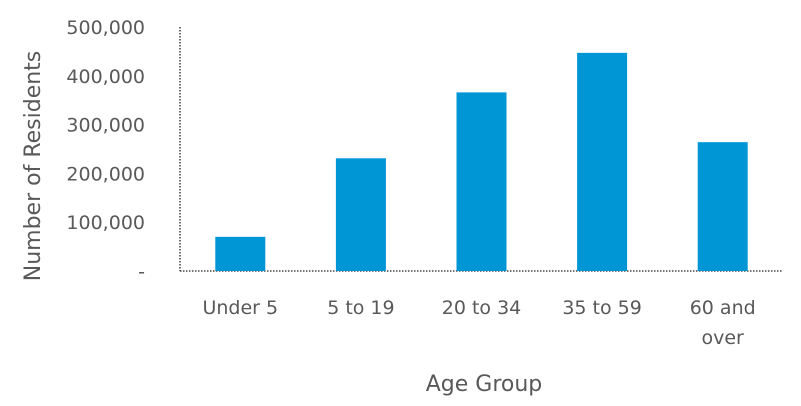 Image resolution: width=801 pixels, height=406 pixels. Describe the element at coordinates (484, 384) in the screenshot. I see `x-axis-title: Age Group` at that location.